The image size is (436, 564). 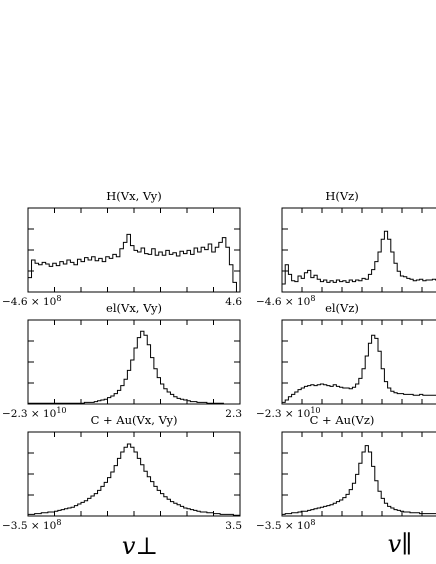 I want to click on panel-5-xmin-label: −3.5 × 108, so click(x=285, y=525).